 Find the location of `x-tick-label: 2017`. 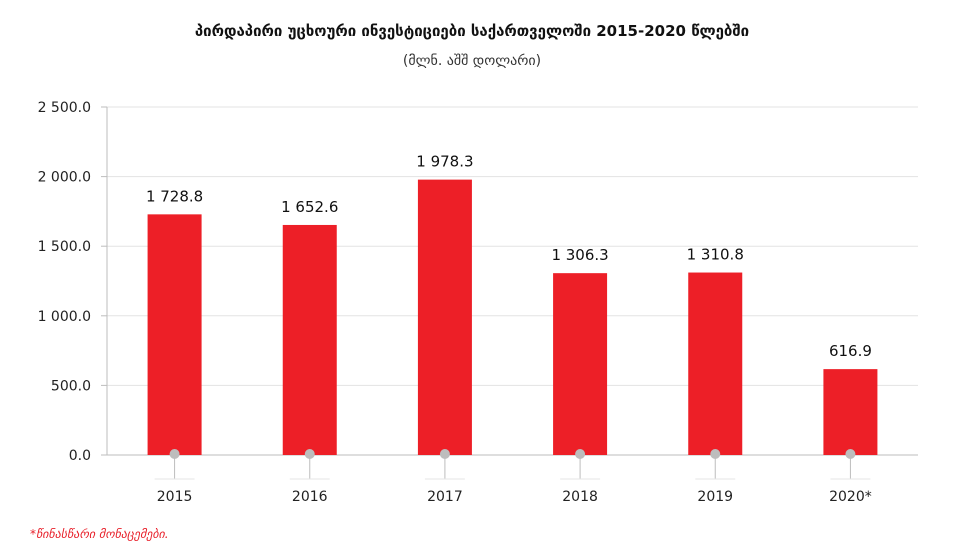

x-tick-label: 2017 is located at coordinates (445, 497).